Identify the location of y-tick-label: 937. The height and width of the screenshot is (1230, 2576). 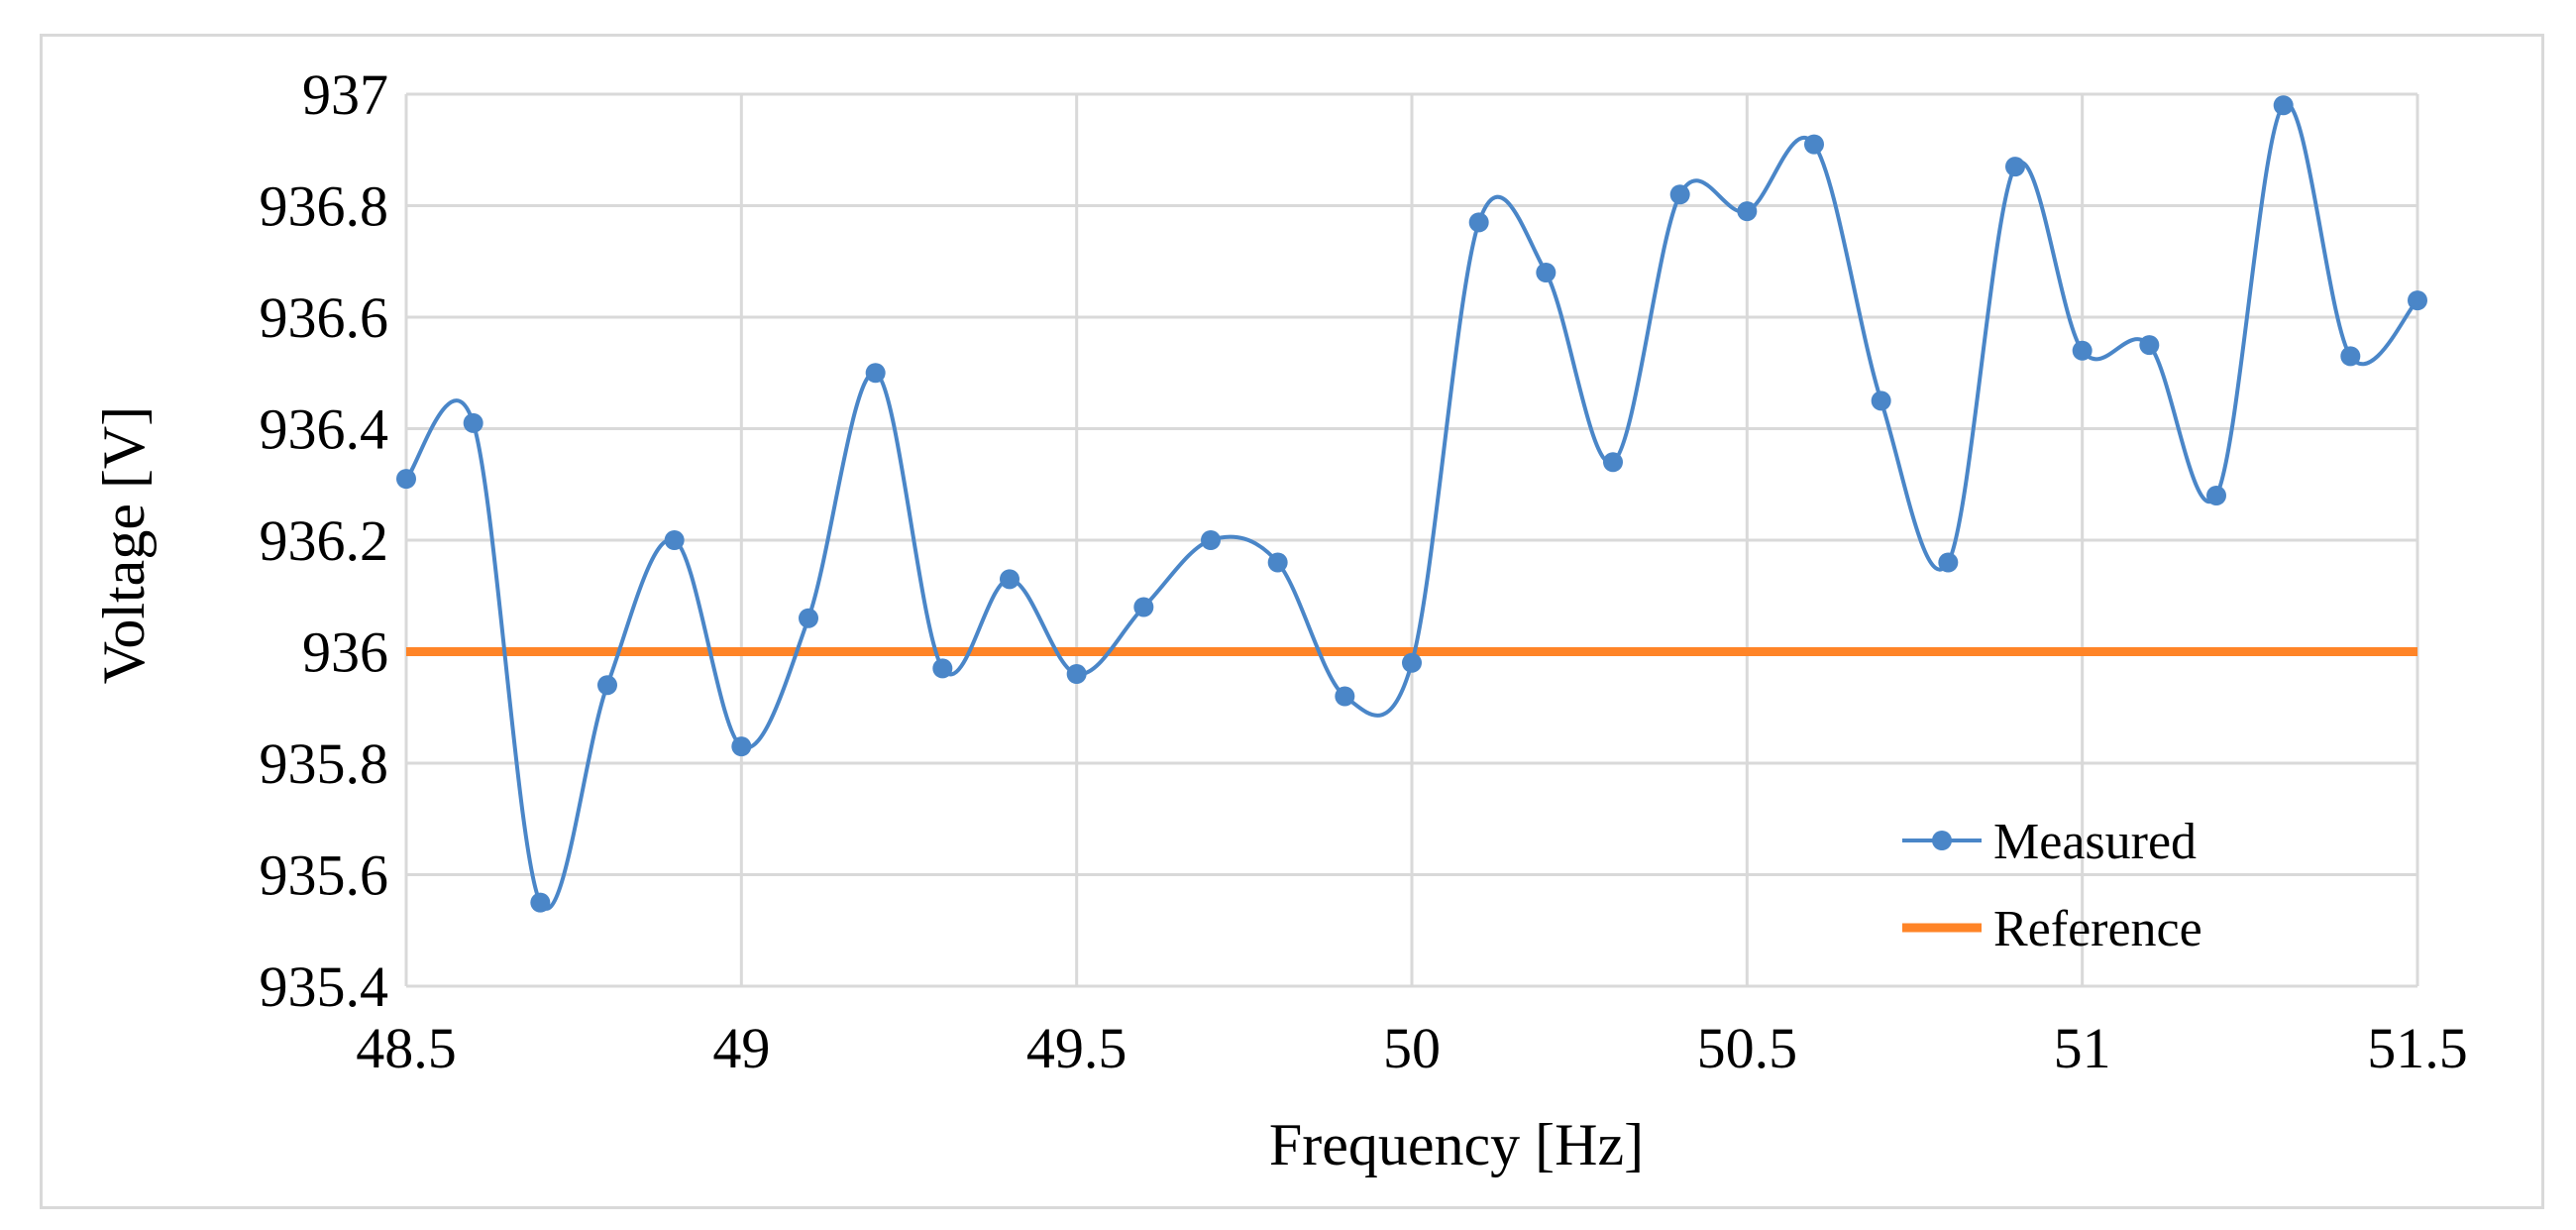
(345, 95).